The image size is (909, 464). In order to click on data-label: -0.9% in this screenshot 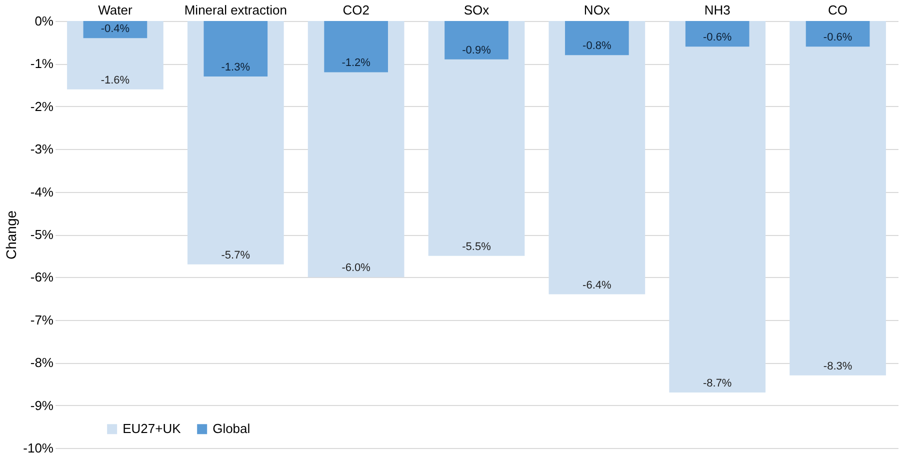, I will do `click(477, 50)`.